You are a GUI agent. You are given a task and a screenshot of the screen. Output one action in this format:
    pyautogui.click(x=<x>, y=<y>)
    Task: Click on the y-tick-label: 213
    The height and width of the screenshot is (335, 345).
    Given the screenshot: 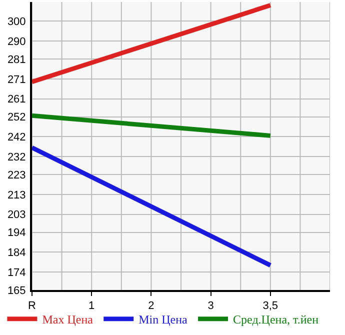 What is the action you would take?
    pyautogui.click(x=16, y=195)
    